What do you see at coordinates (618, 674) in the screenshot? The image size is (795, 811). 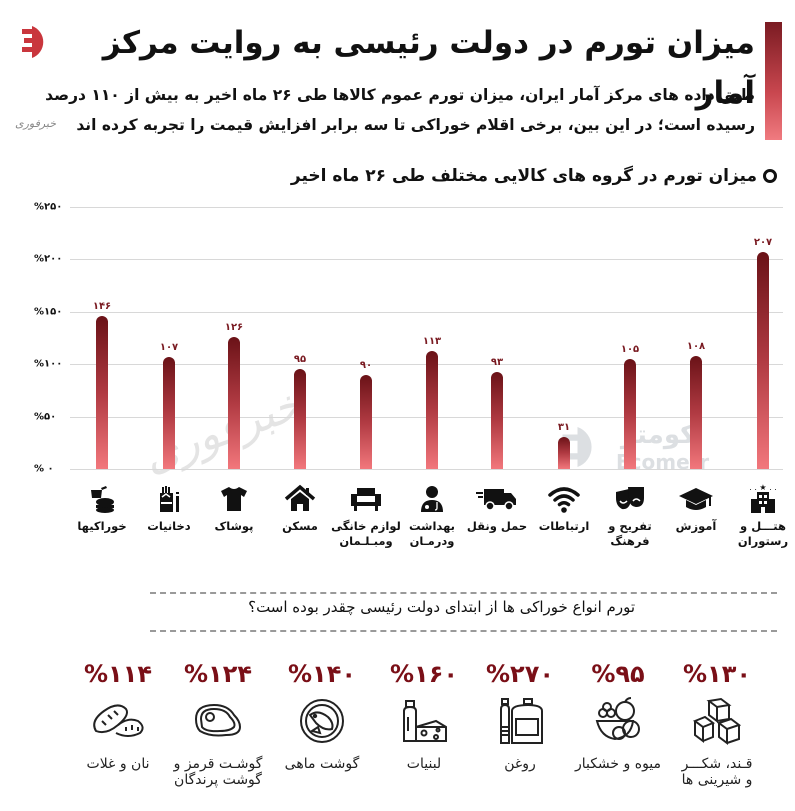 I see `food-pct: %۹۵` at bounding box center [618, 674].